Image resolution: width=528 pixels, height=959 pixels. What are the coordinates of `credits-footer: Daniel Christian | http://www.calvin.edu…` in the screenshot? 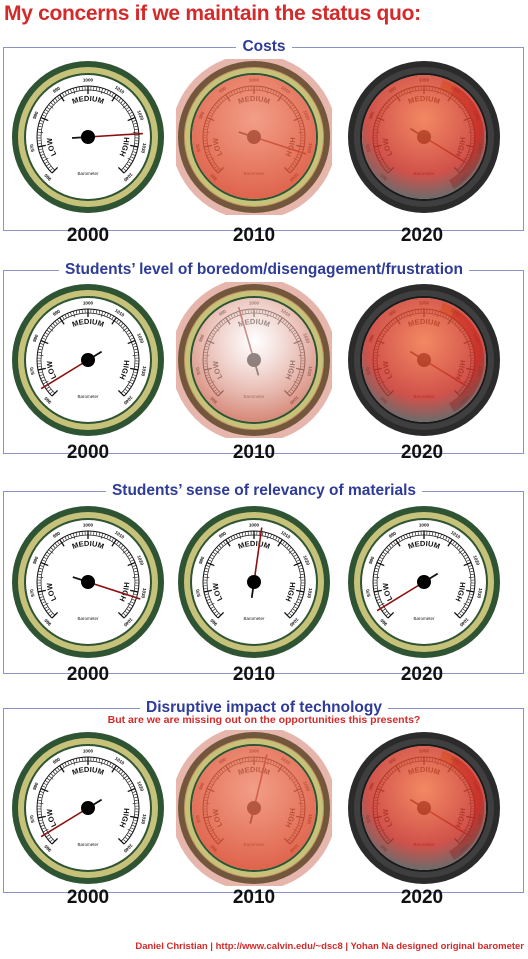 It's located at (329, 946).